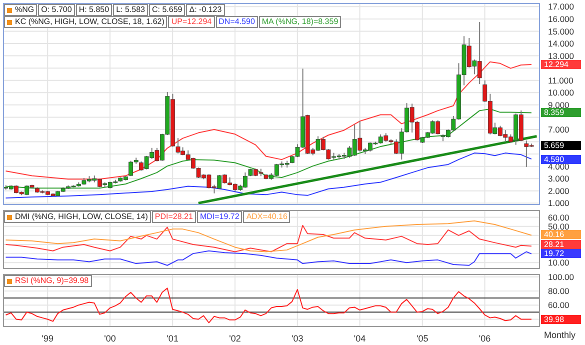  I want to click on annotation: 28.21, so click(561, 244).